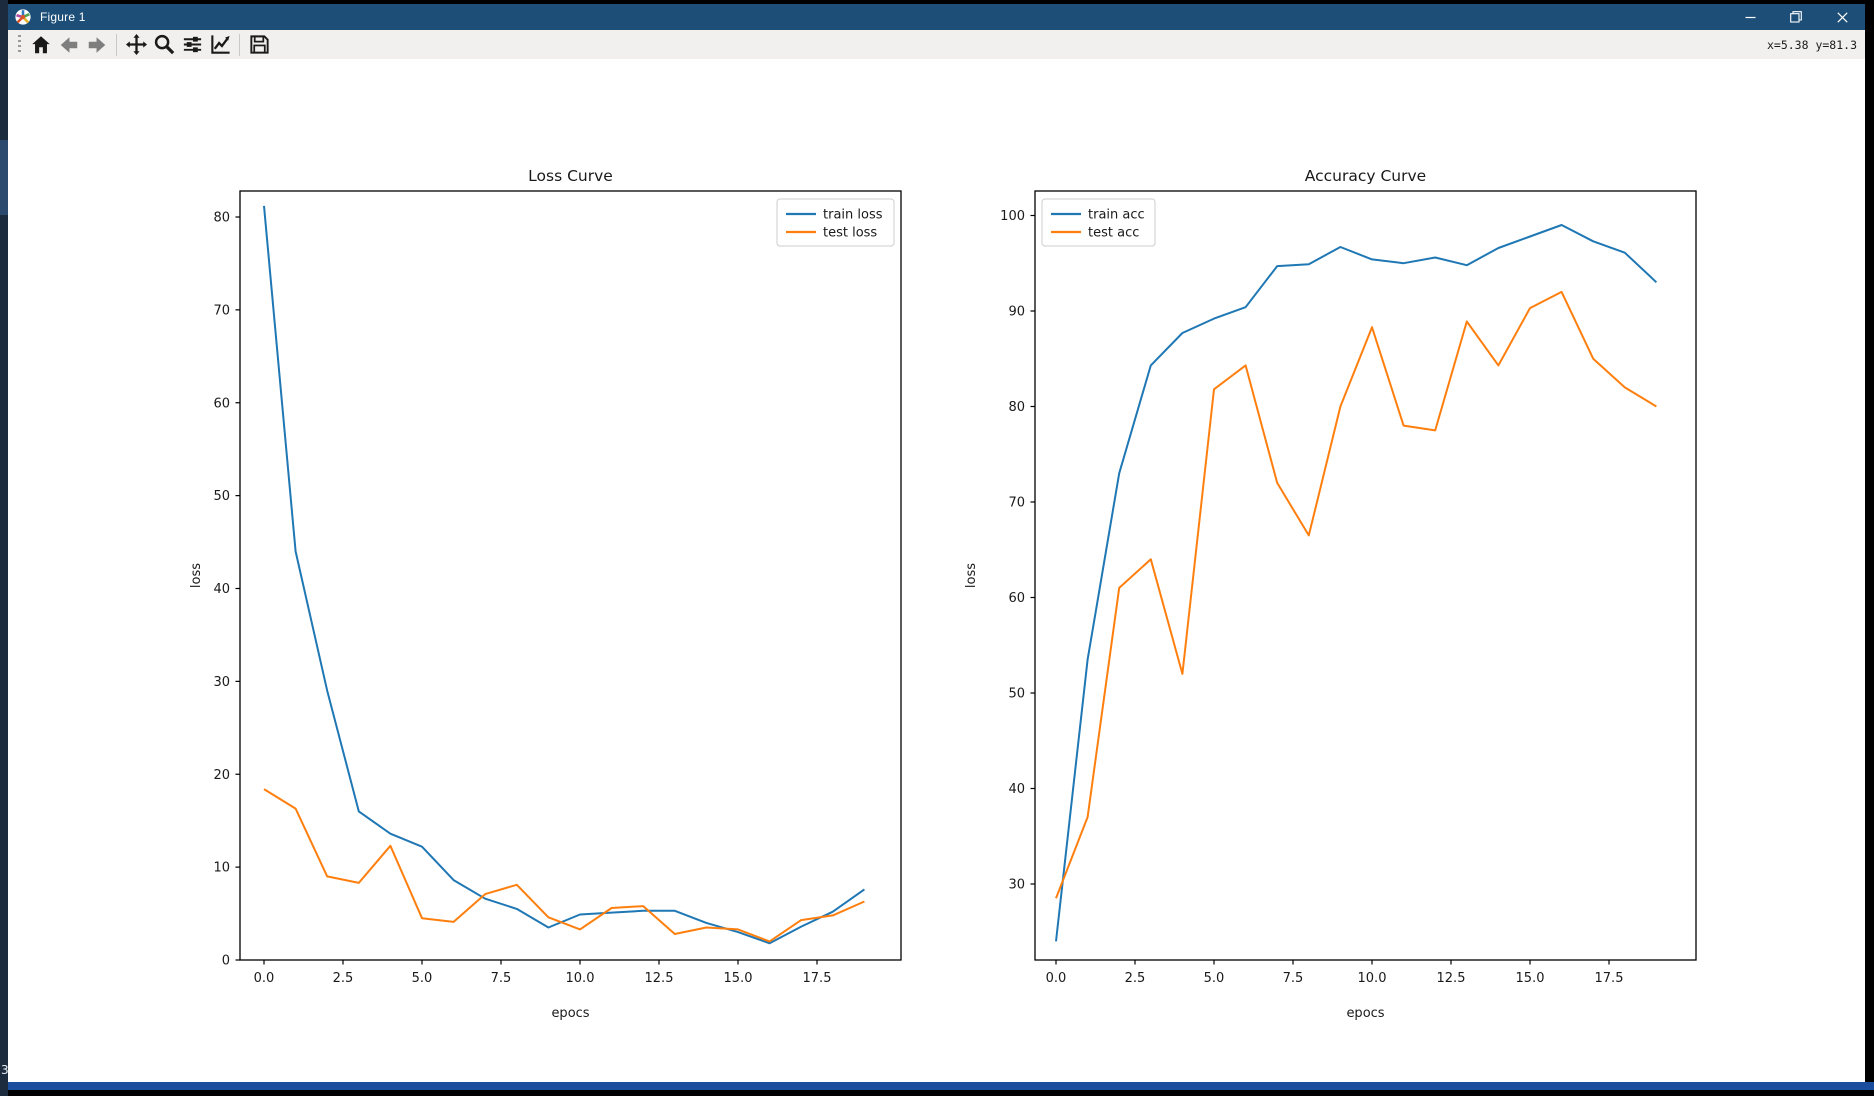 Image resolution: width=1874 pixels, height=1096 pixels. What do you see at coordinates (850, 233) in the screenshot?
I see `svg-text: test loss` at bounding box center [850, 233].